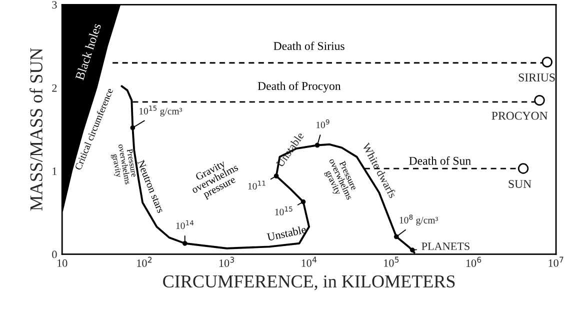  I want to click on annotation: Death of Procyon, so click(299, 87).